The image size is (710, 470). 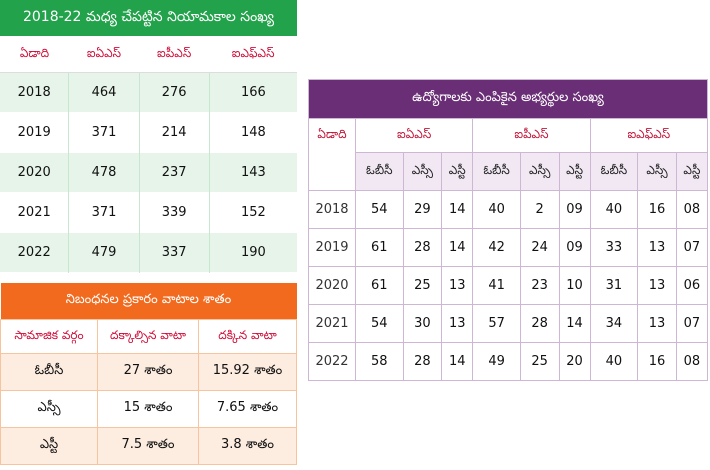 What do you see at coordinates (574, 361) in the screenshot?
I see `cell-value: 20` at bounding box center [574, 361].